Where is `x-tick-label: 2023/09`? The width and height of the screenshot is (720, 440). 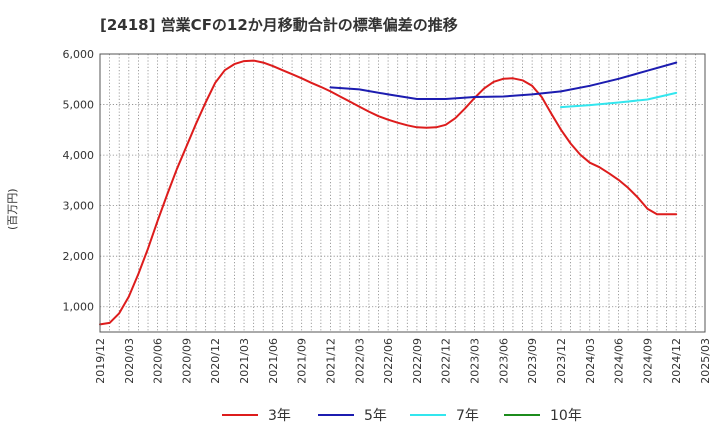
x-tick-label: 2023/09 is located at coordinates (532, 361).